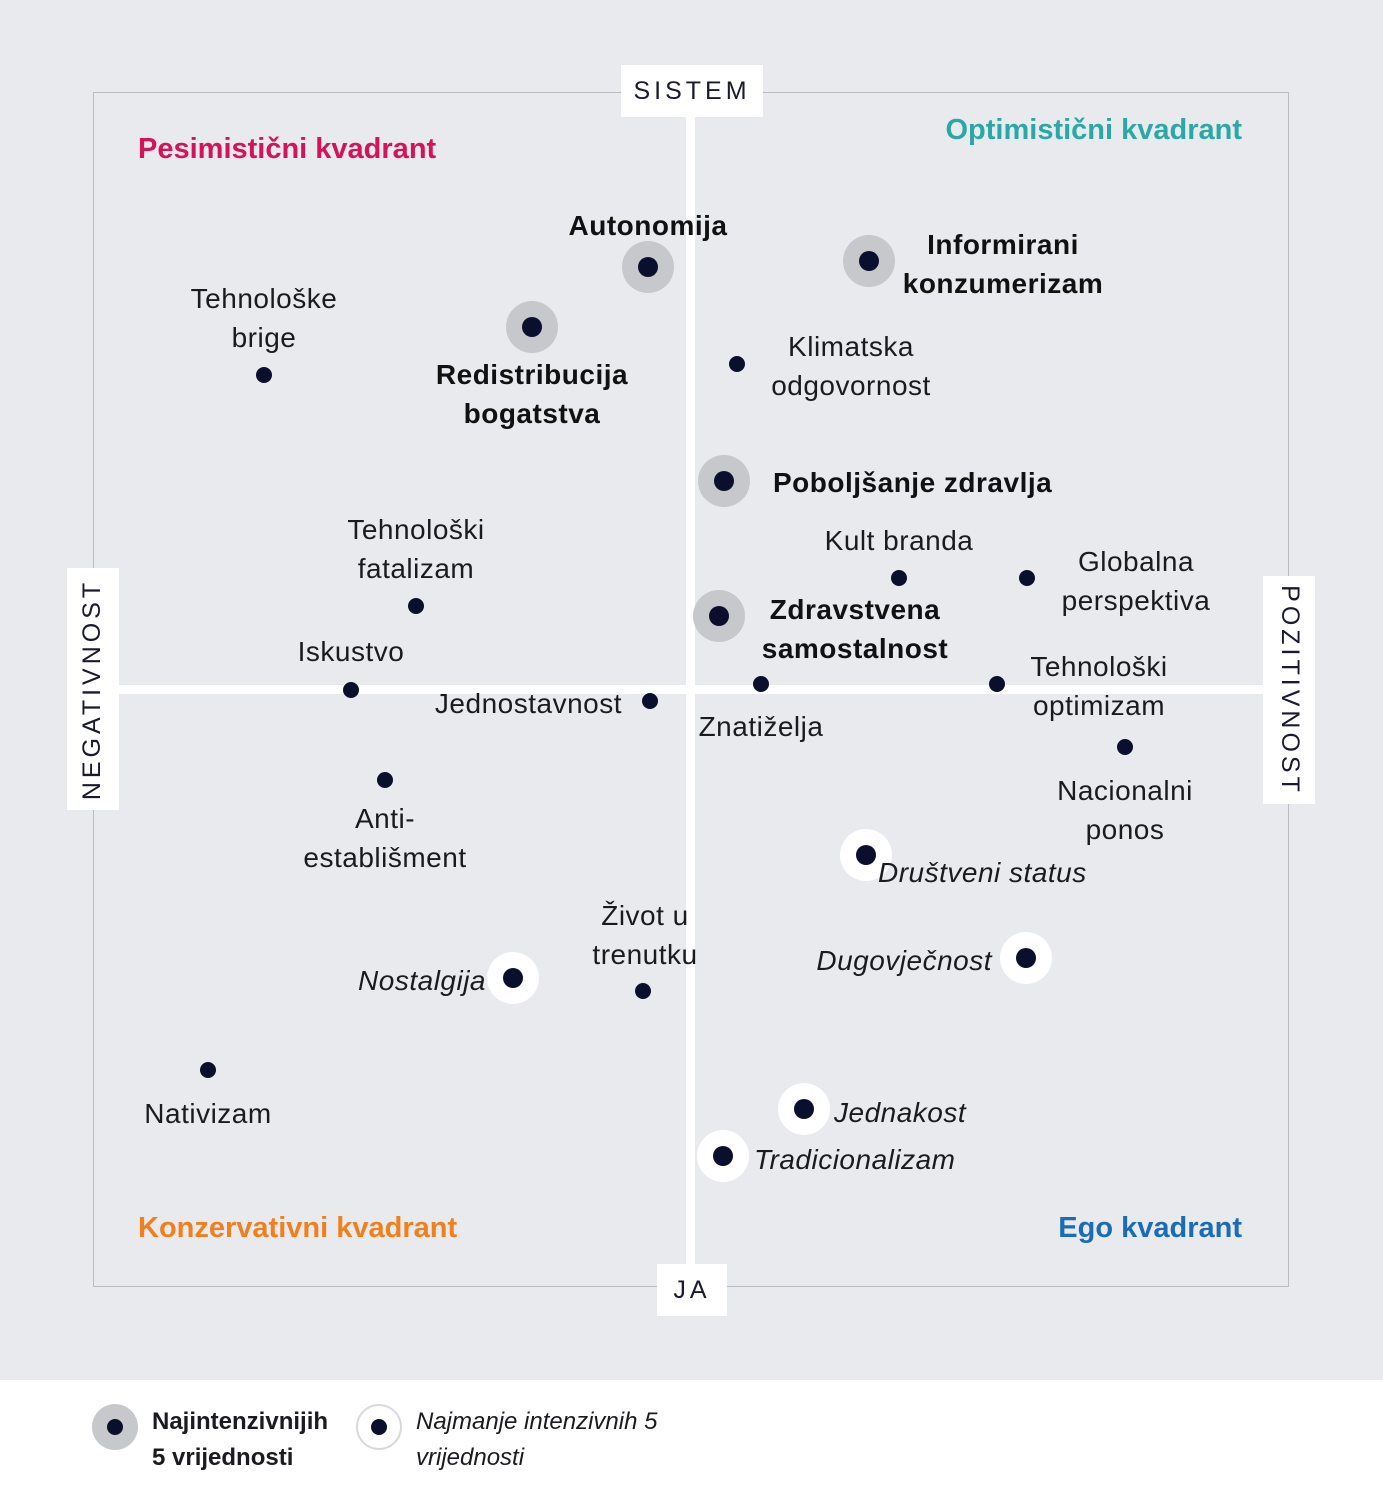  What do you see at coordinates (1136, 581) in the screenshot?
I see `point-label-globalna: Globalna perspektiva` at bounding box center [1136, 581].